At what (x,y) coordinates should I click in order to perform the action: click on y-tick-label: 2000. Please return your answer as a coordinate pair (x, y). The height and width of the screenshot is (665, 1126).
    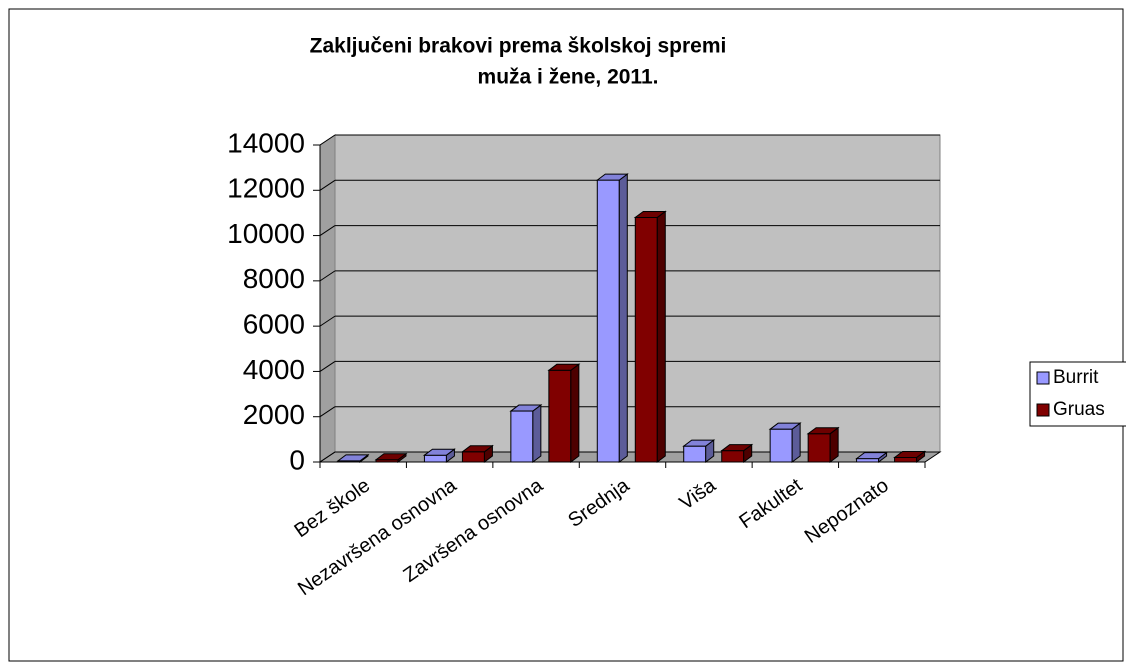
    Looking at the image, I should click on (274, 414).